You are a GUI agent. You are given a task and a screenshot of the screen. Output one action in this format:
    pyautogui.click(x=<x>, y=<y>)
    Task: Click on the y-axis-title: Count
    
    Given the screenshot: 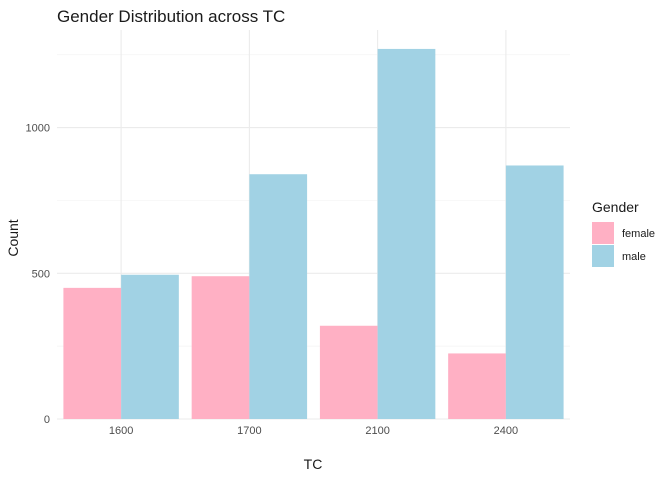 What is the action you would take?
    pyautogui.click(x=13, y=237)
    